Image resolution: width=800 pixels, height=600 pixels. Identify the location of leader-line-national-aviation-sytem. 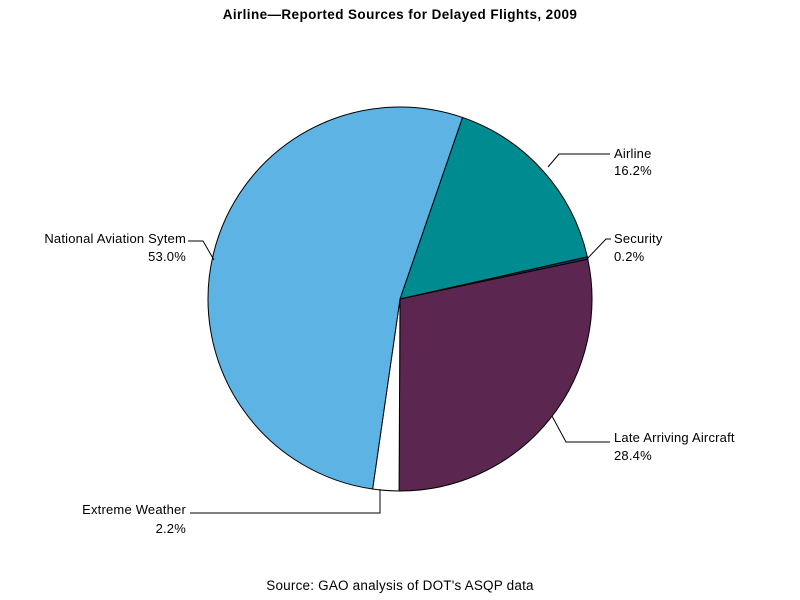
(201, 250).